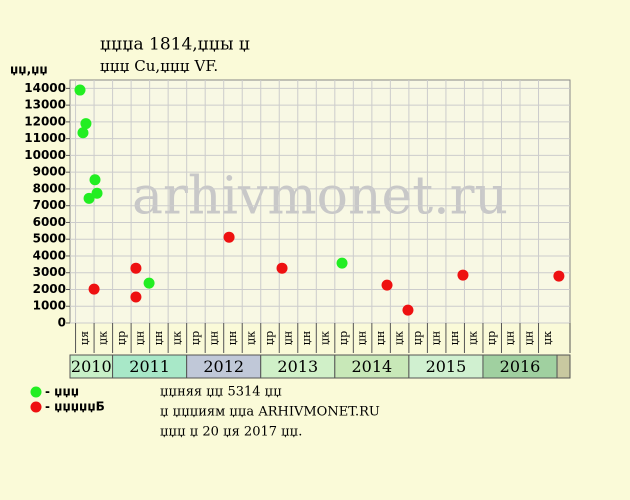 This screenshot has height=500, width=630. Describe the element at coordinates (371, 366) in the screenshot. I see `year-label: 2014` at that location.